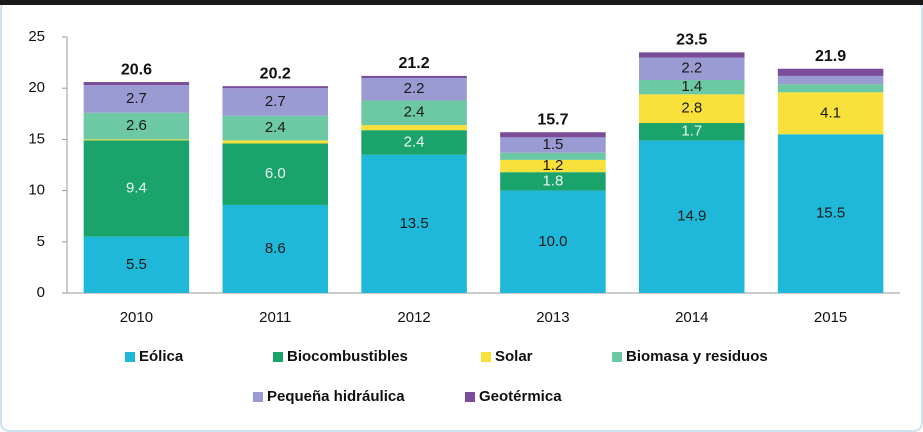  I want to click on legend-label: Geotérmica, so click(520, 396).